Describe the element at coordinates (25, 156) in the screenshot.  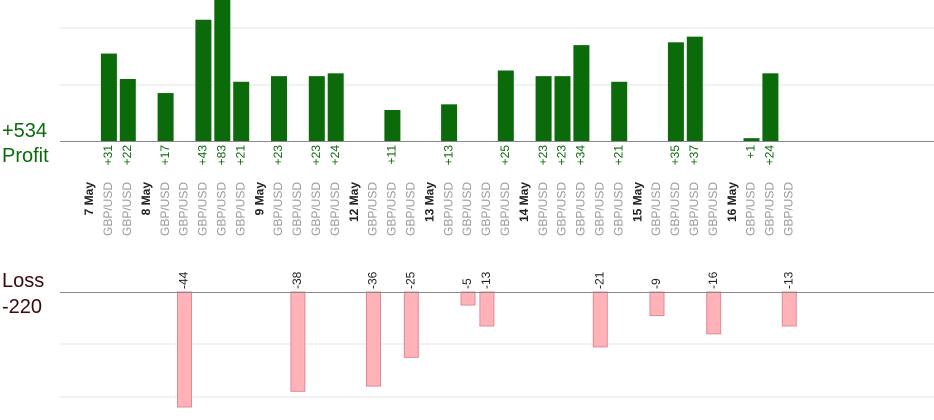
I see `profit-label: Profit` at that location.